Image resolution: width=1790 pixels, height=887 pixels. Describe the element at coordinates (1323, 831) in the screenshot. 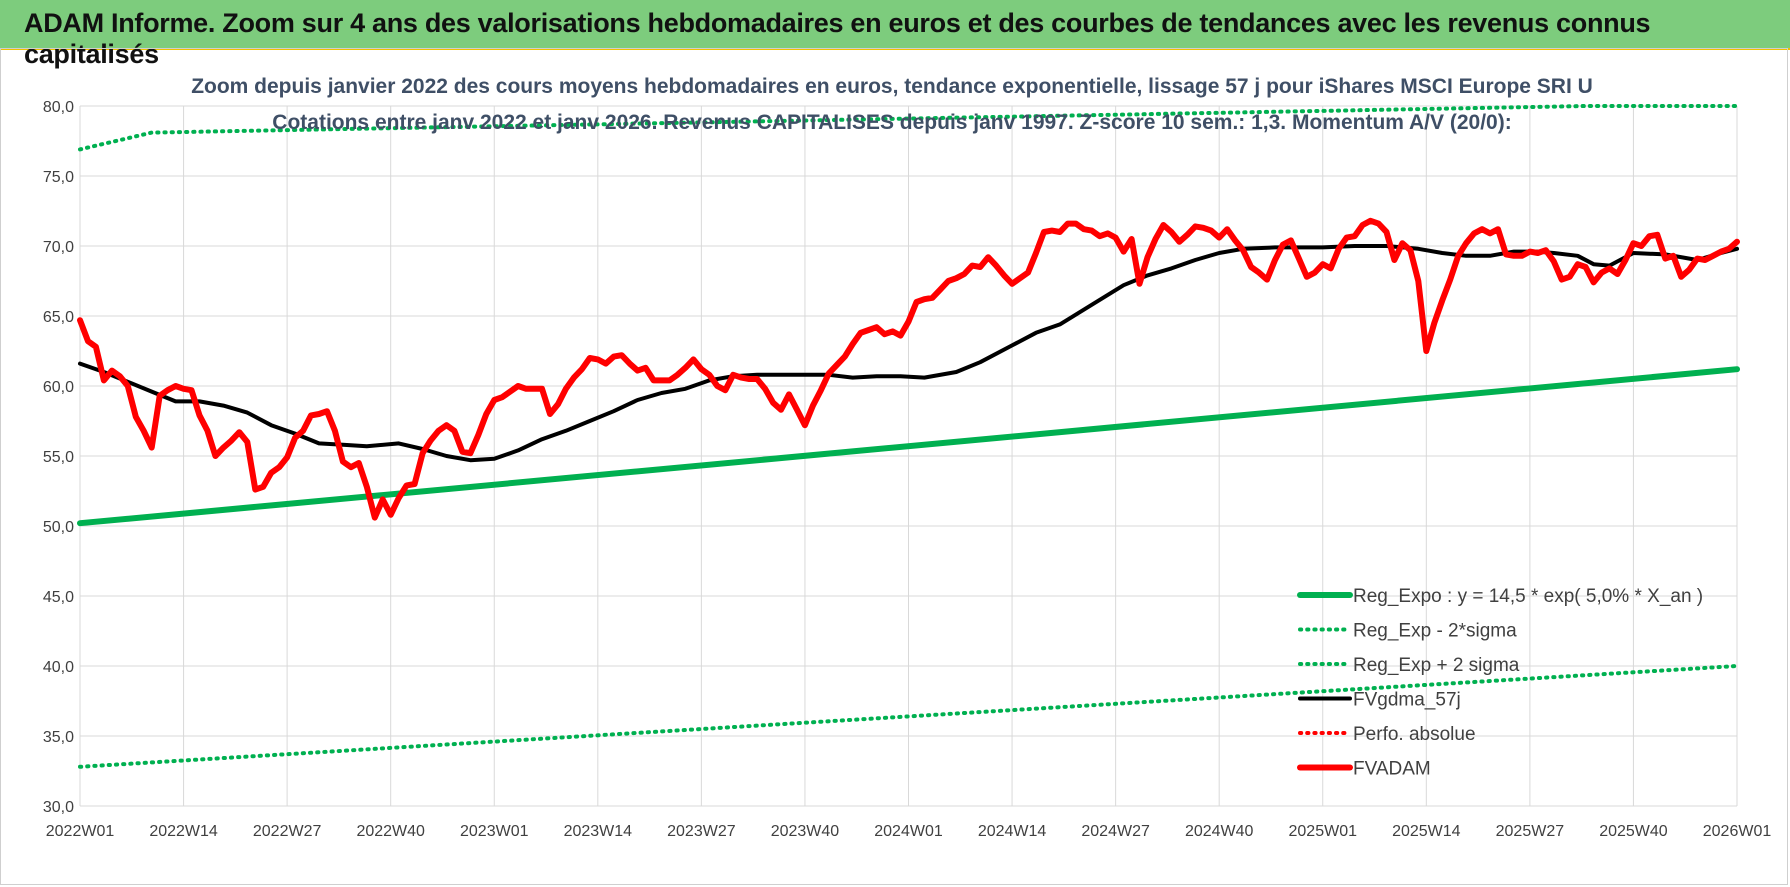

I see `x-tick-label: 2025W01` at that location.